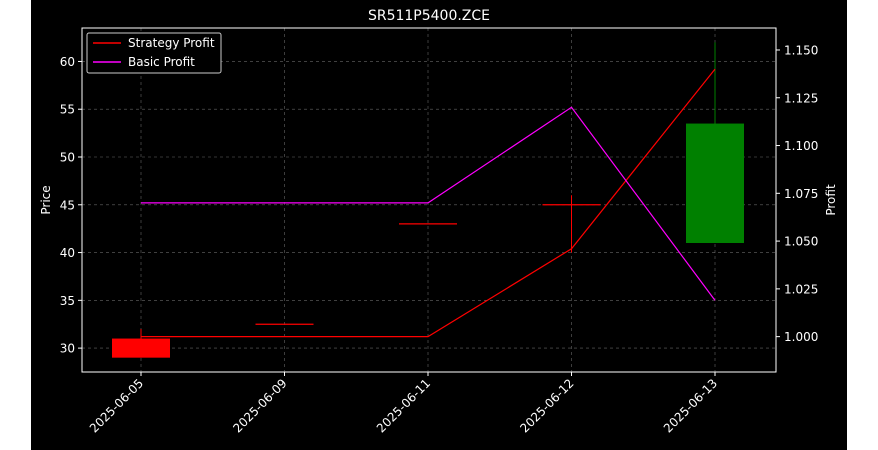 The width and height of the screenshot is (878, 450). Describe the element at coordinates (161, 62) in the screenshot. I see `legend-label-basic: Basic Profit` at that location.